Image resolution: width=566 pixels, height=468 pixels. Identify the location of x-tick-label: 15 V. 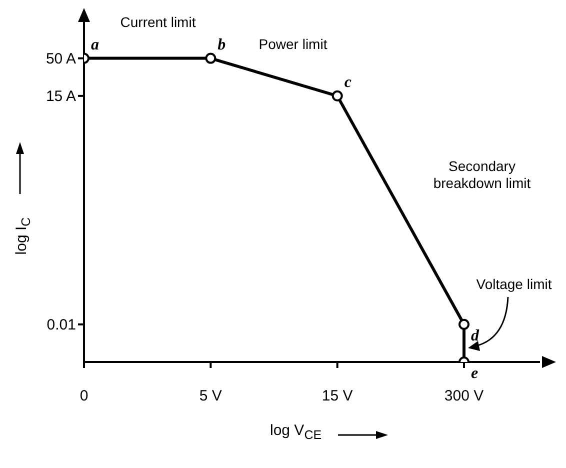
(337, 396).